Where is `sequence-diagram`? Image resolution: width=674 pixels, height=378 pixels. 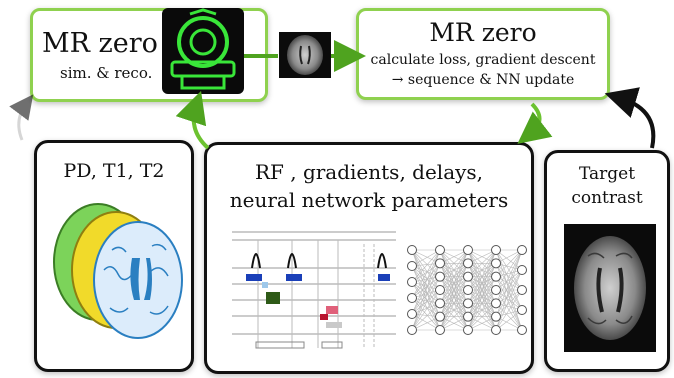
sequence-diagram is located at coordinates (314, 290).